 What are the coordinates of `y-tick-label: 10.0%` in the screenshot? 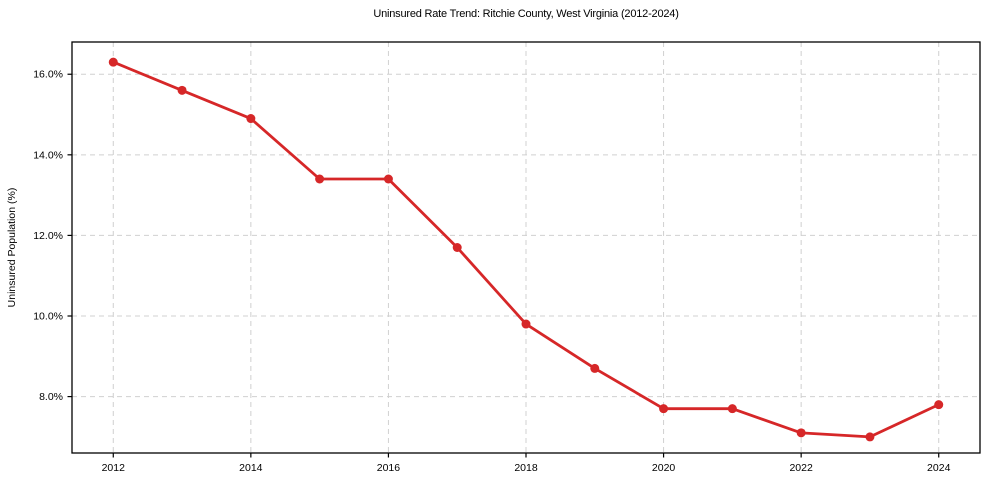 It's located at (48, 317).